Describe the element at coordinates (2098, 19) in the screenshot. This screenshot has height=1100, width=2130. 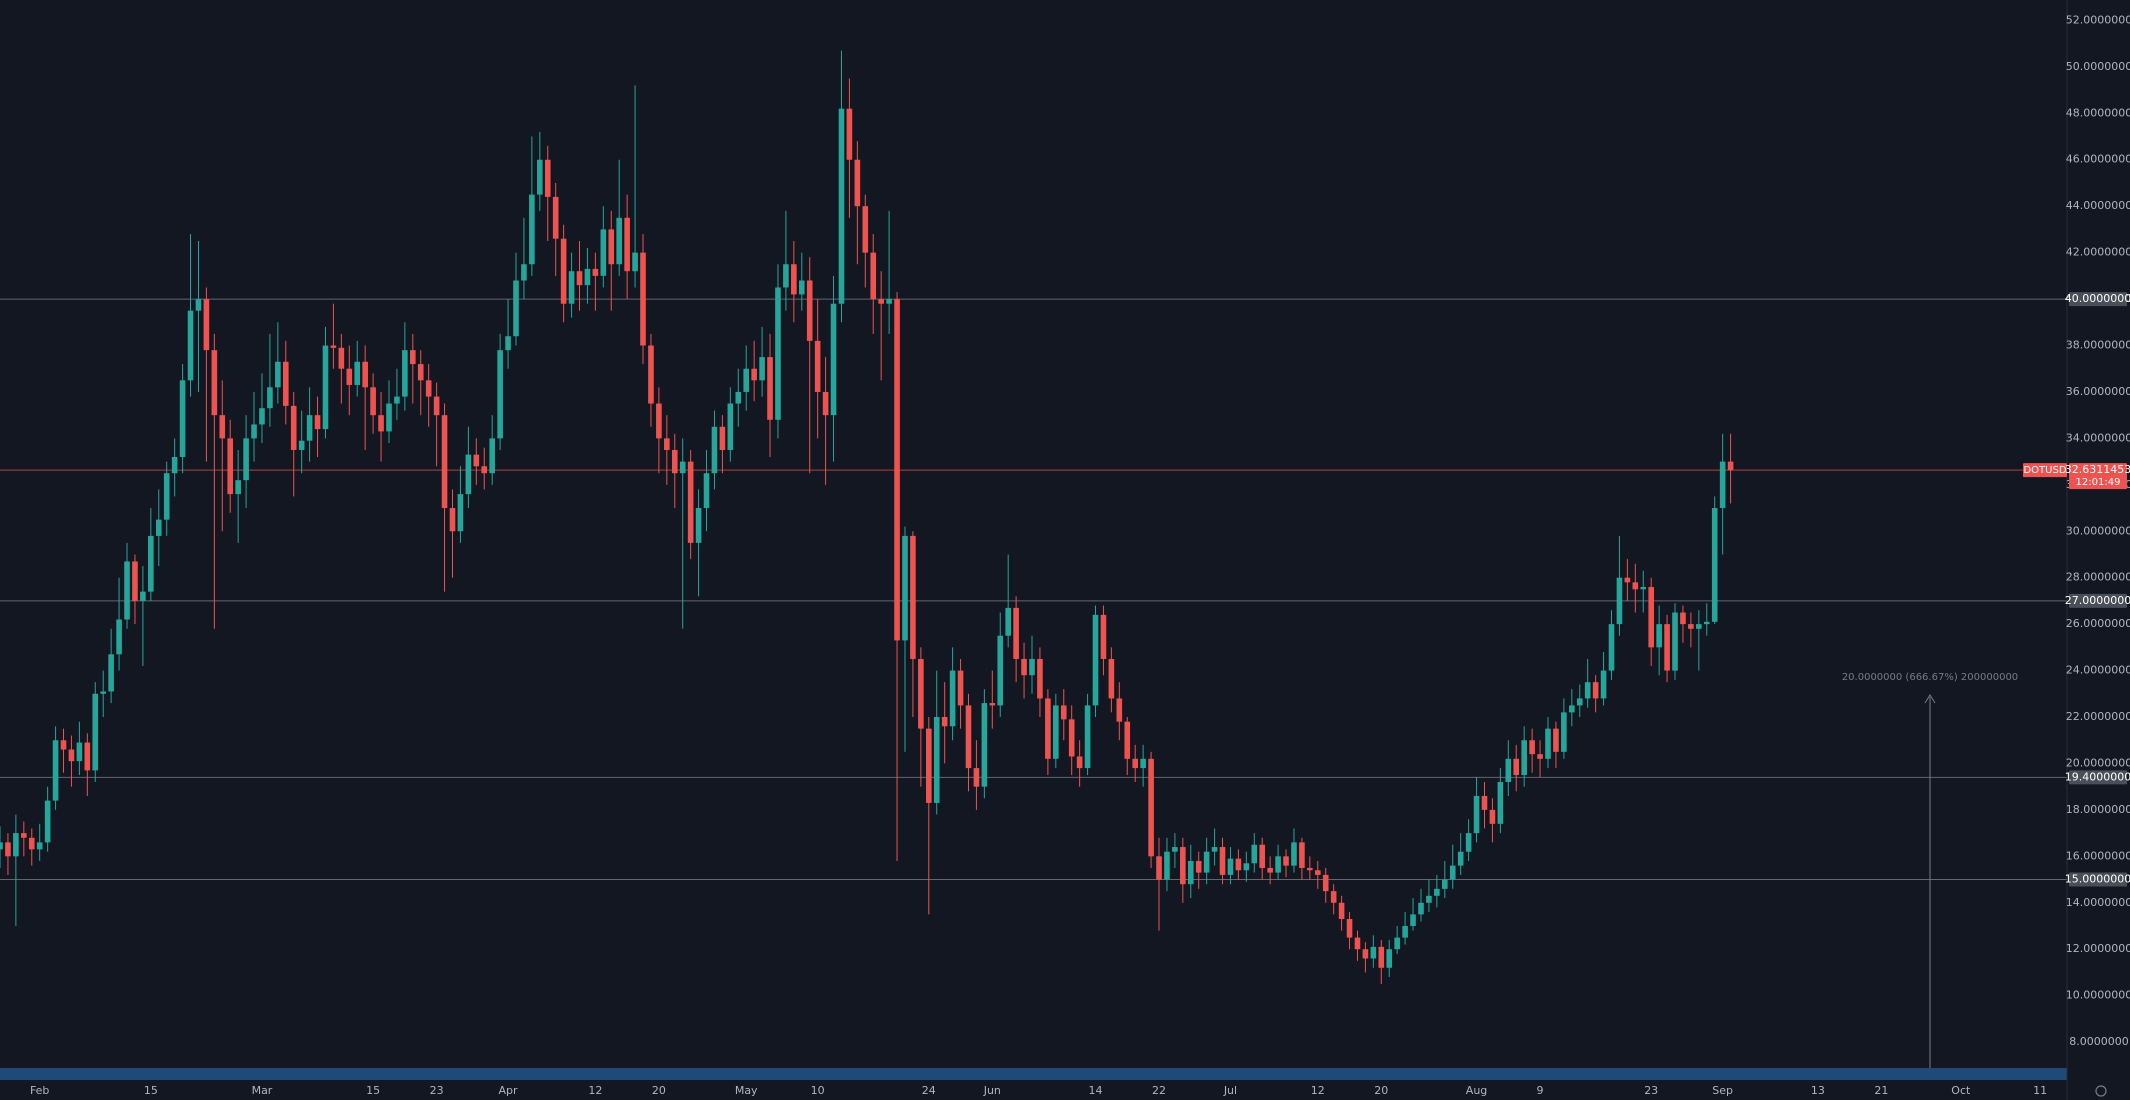
I see `y-tick-label: 52.0000000` at that location.